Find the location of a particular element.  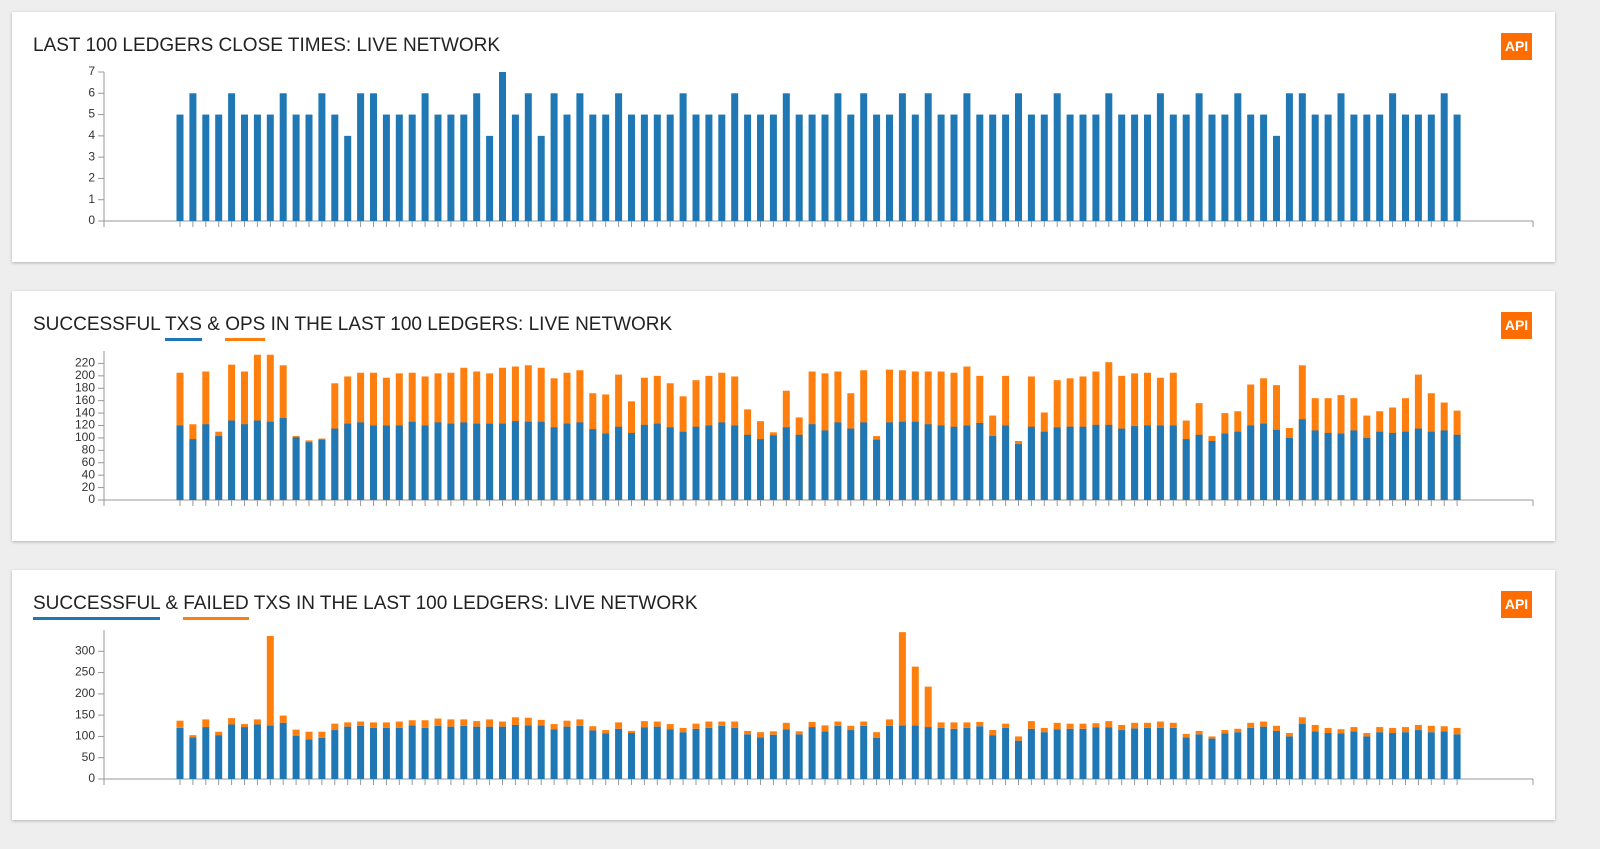

y-tick-label: 4 is located at coordinates (91, 135).